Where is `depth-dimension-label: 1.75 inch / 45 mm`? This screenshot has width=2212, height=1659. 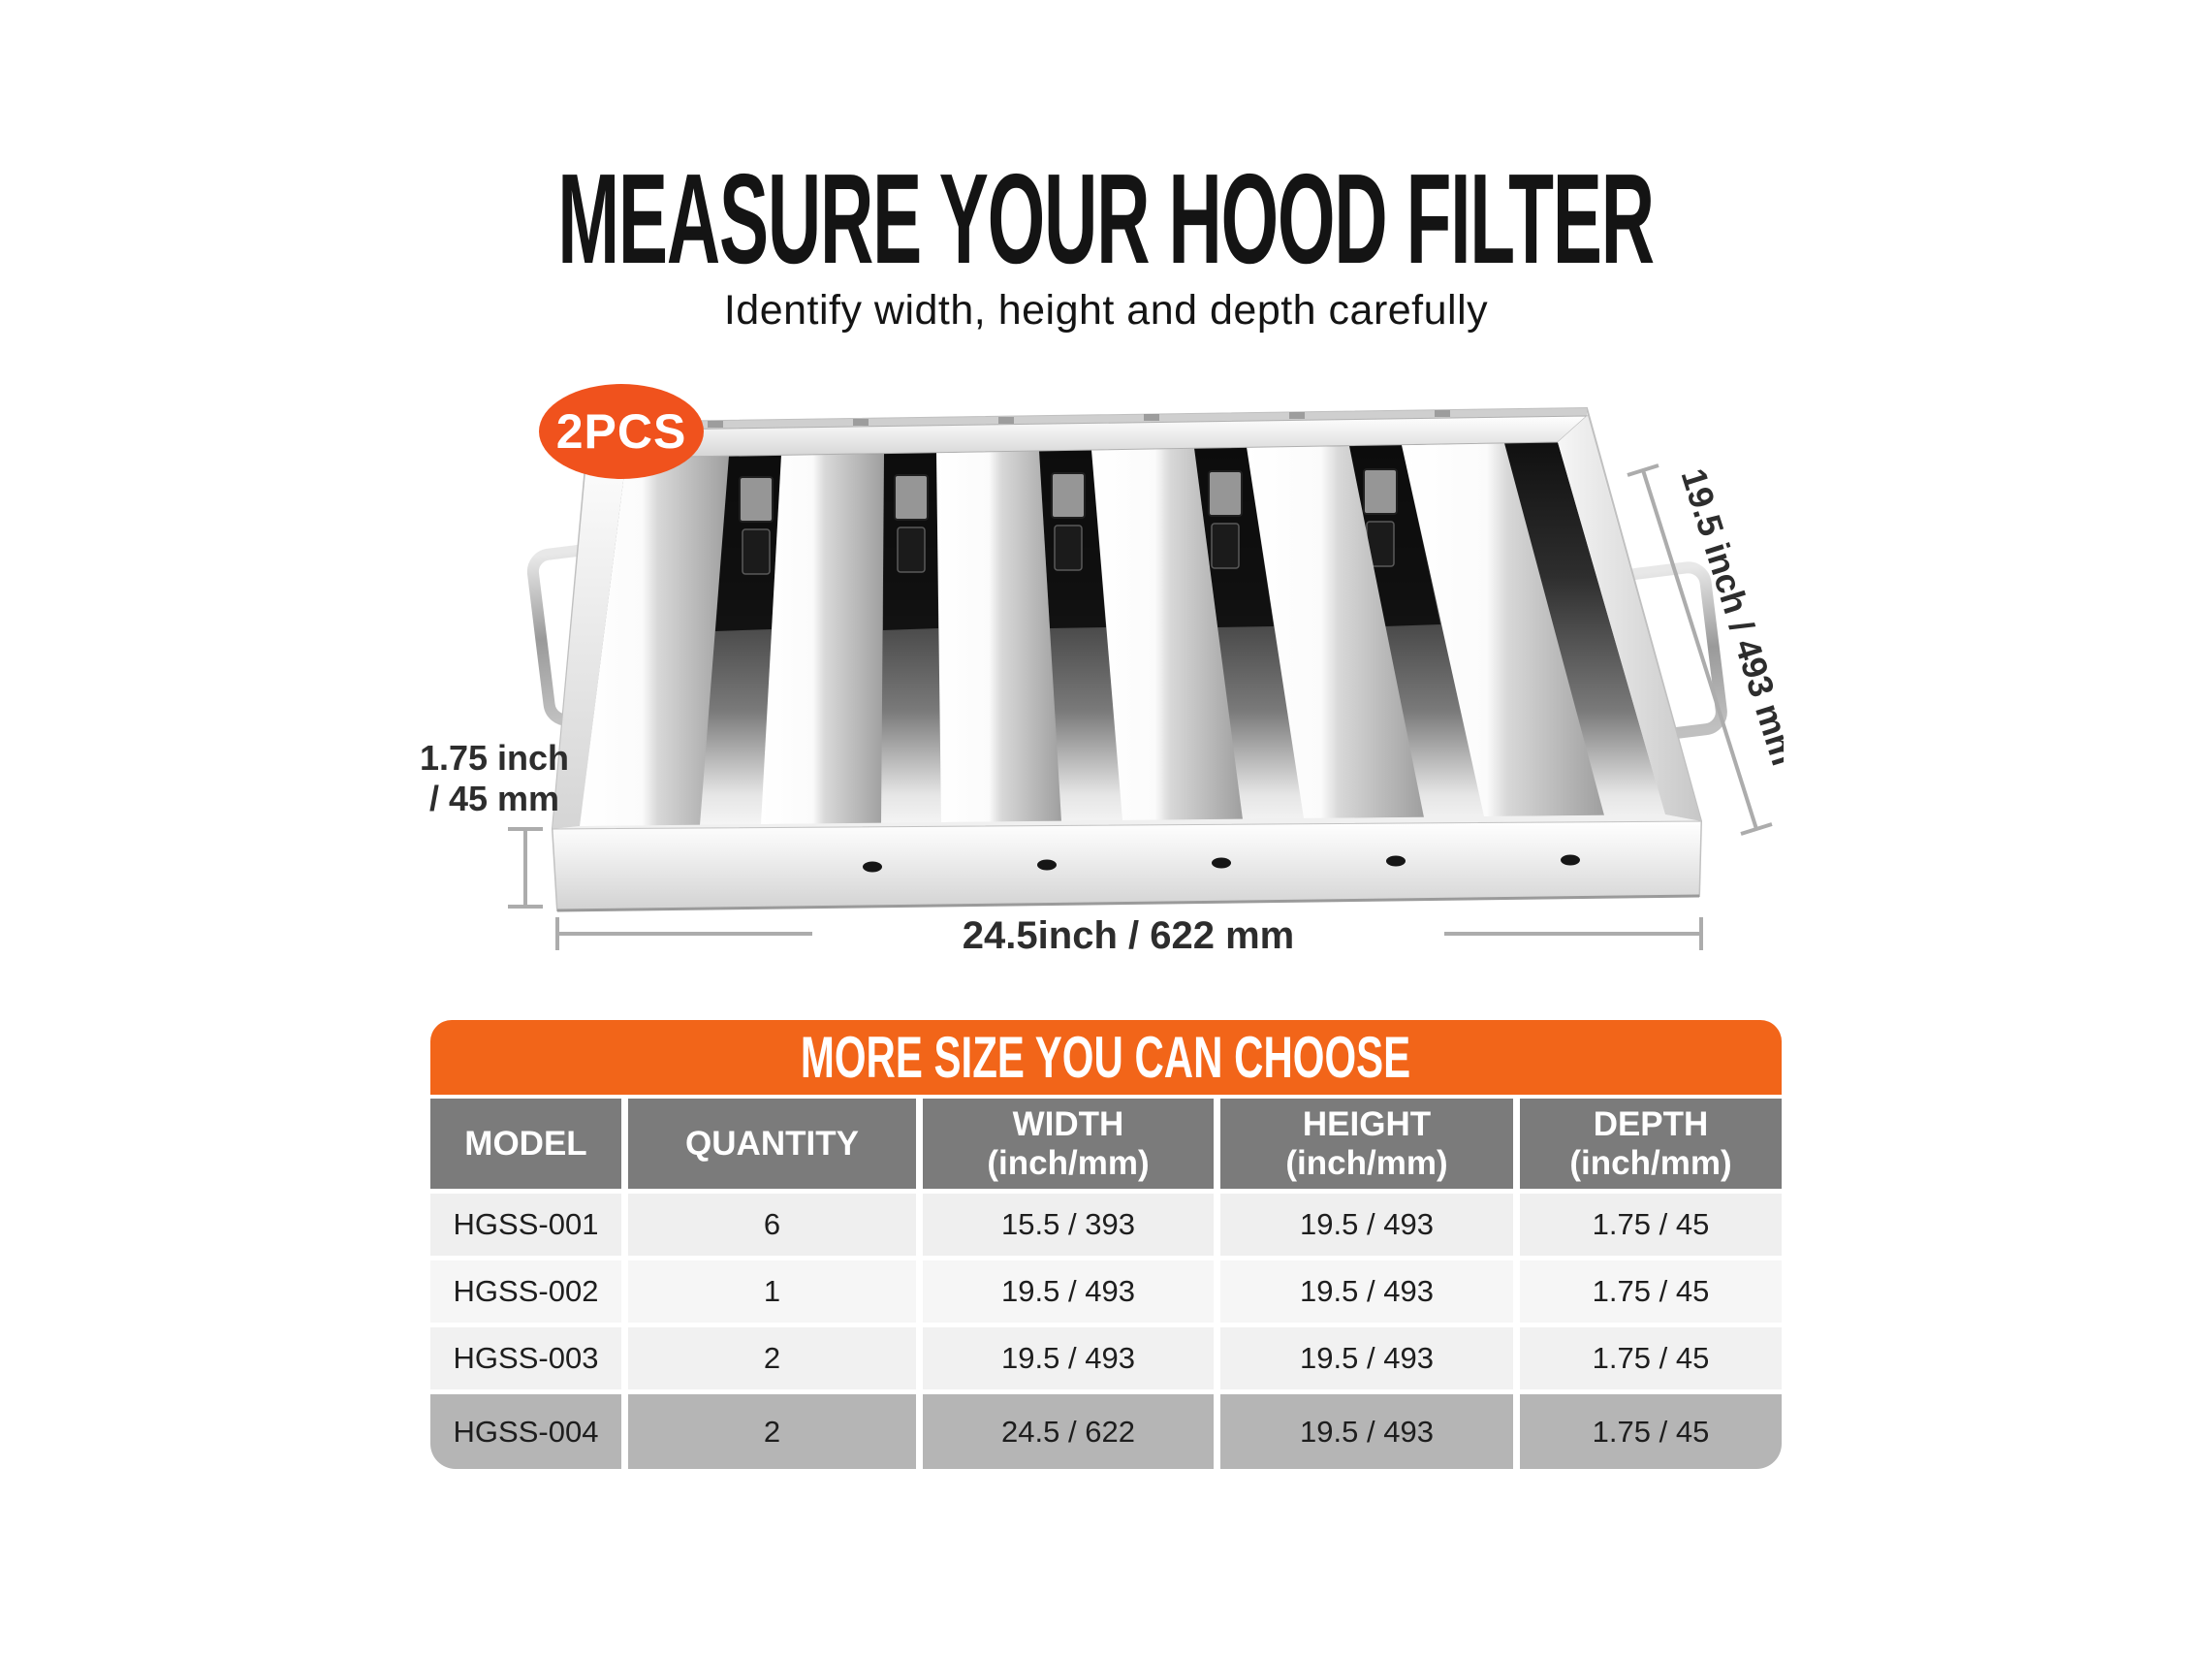
depth-dimension-label: 1.75 inch / 45 mm is located at coordinates (494, 778).